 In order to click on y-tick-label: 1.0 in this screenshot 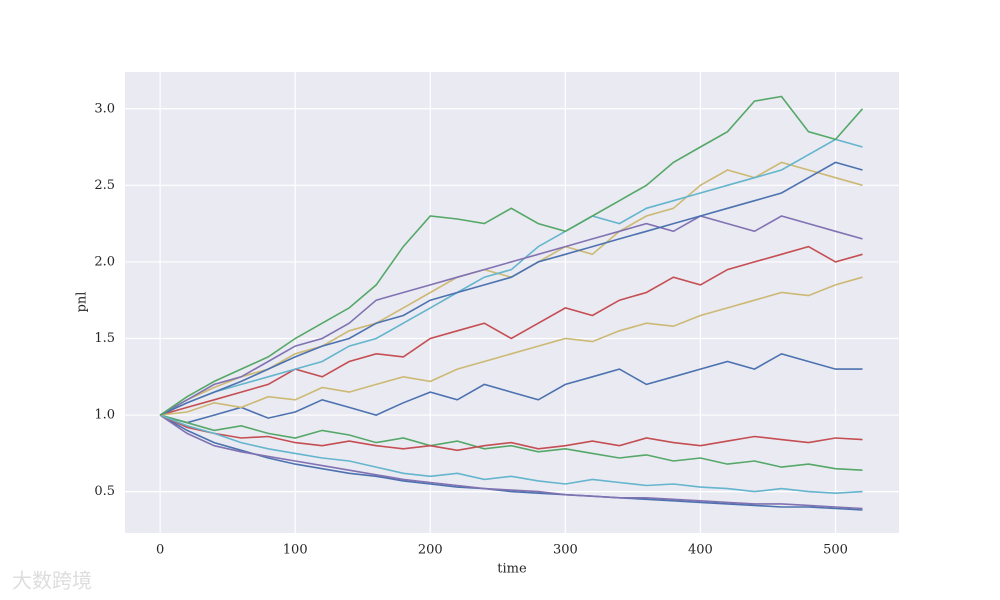, I will do `click(104, 415)`.